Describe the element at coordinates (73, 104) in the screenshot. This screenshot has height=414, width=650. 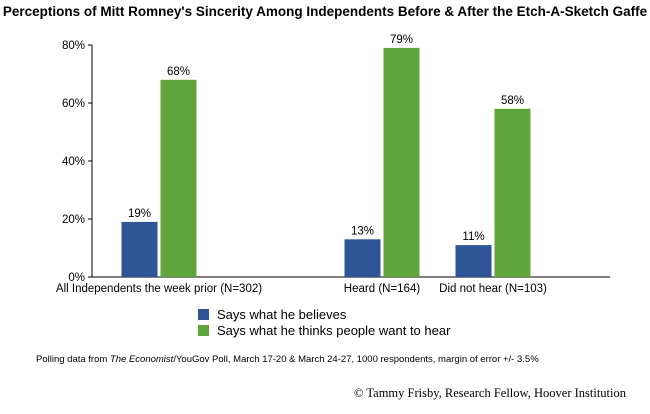
I see `y-tick-label: 60%` at that location.